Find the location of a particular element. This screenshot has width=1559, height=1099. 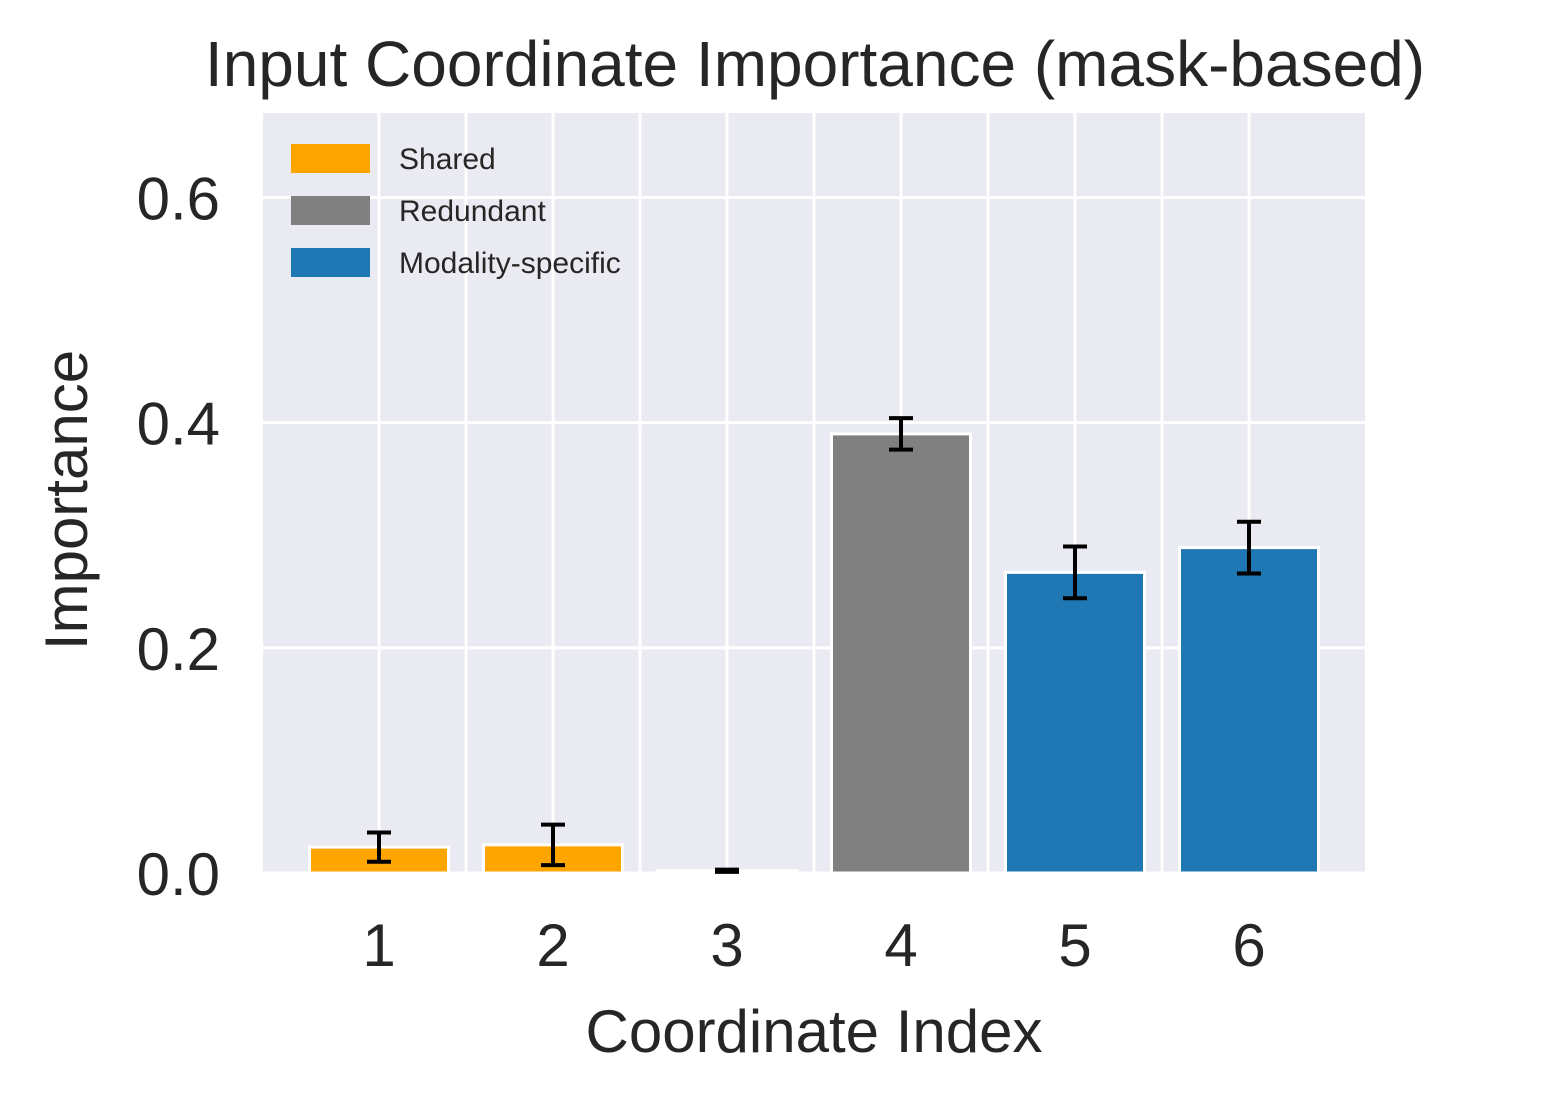

y-tick-label: 0.2 is located at coordinates (178, 649).